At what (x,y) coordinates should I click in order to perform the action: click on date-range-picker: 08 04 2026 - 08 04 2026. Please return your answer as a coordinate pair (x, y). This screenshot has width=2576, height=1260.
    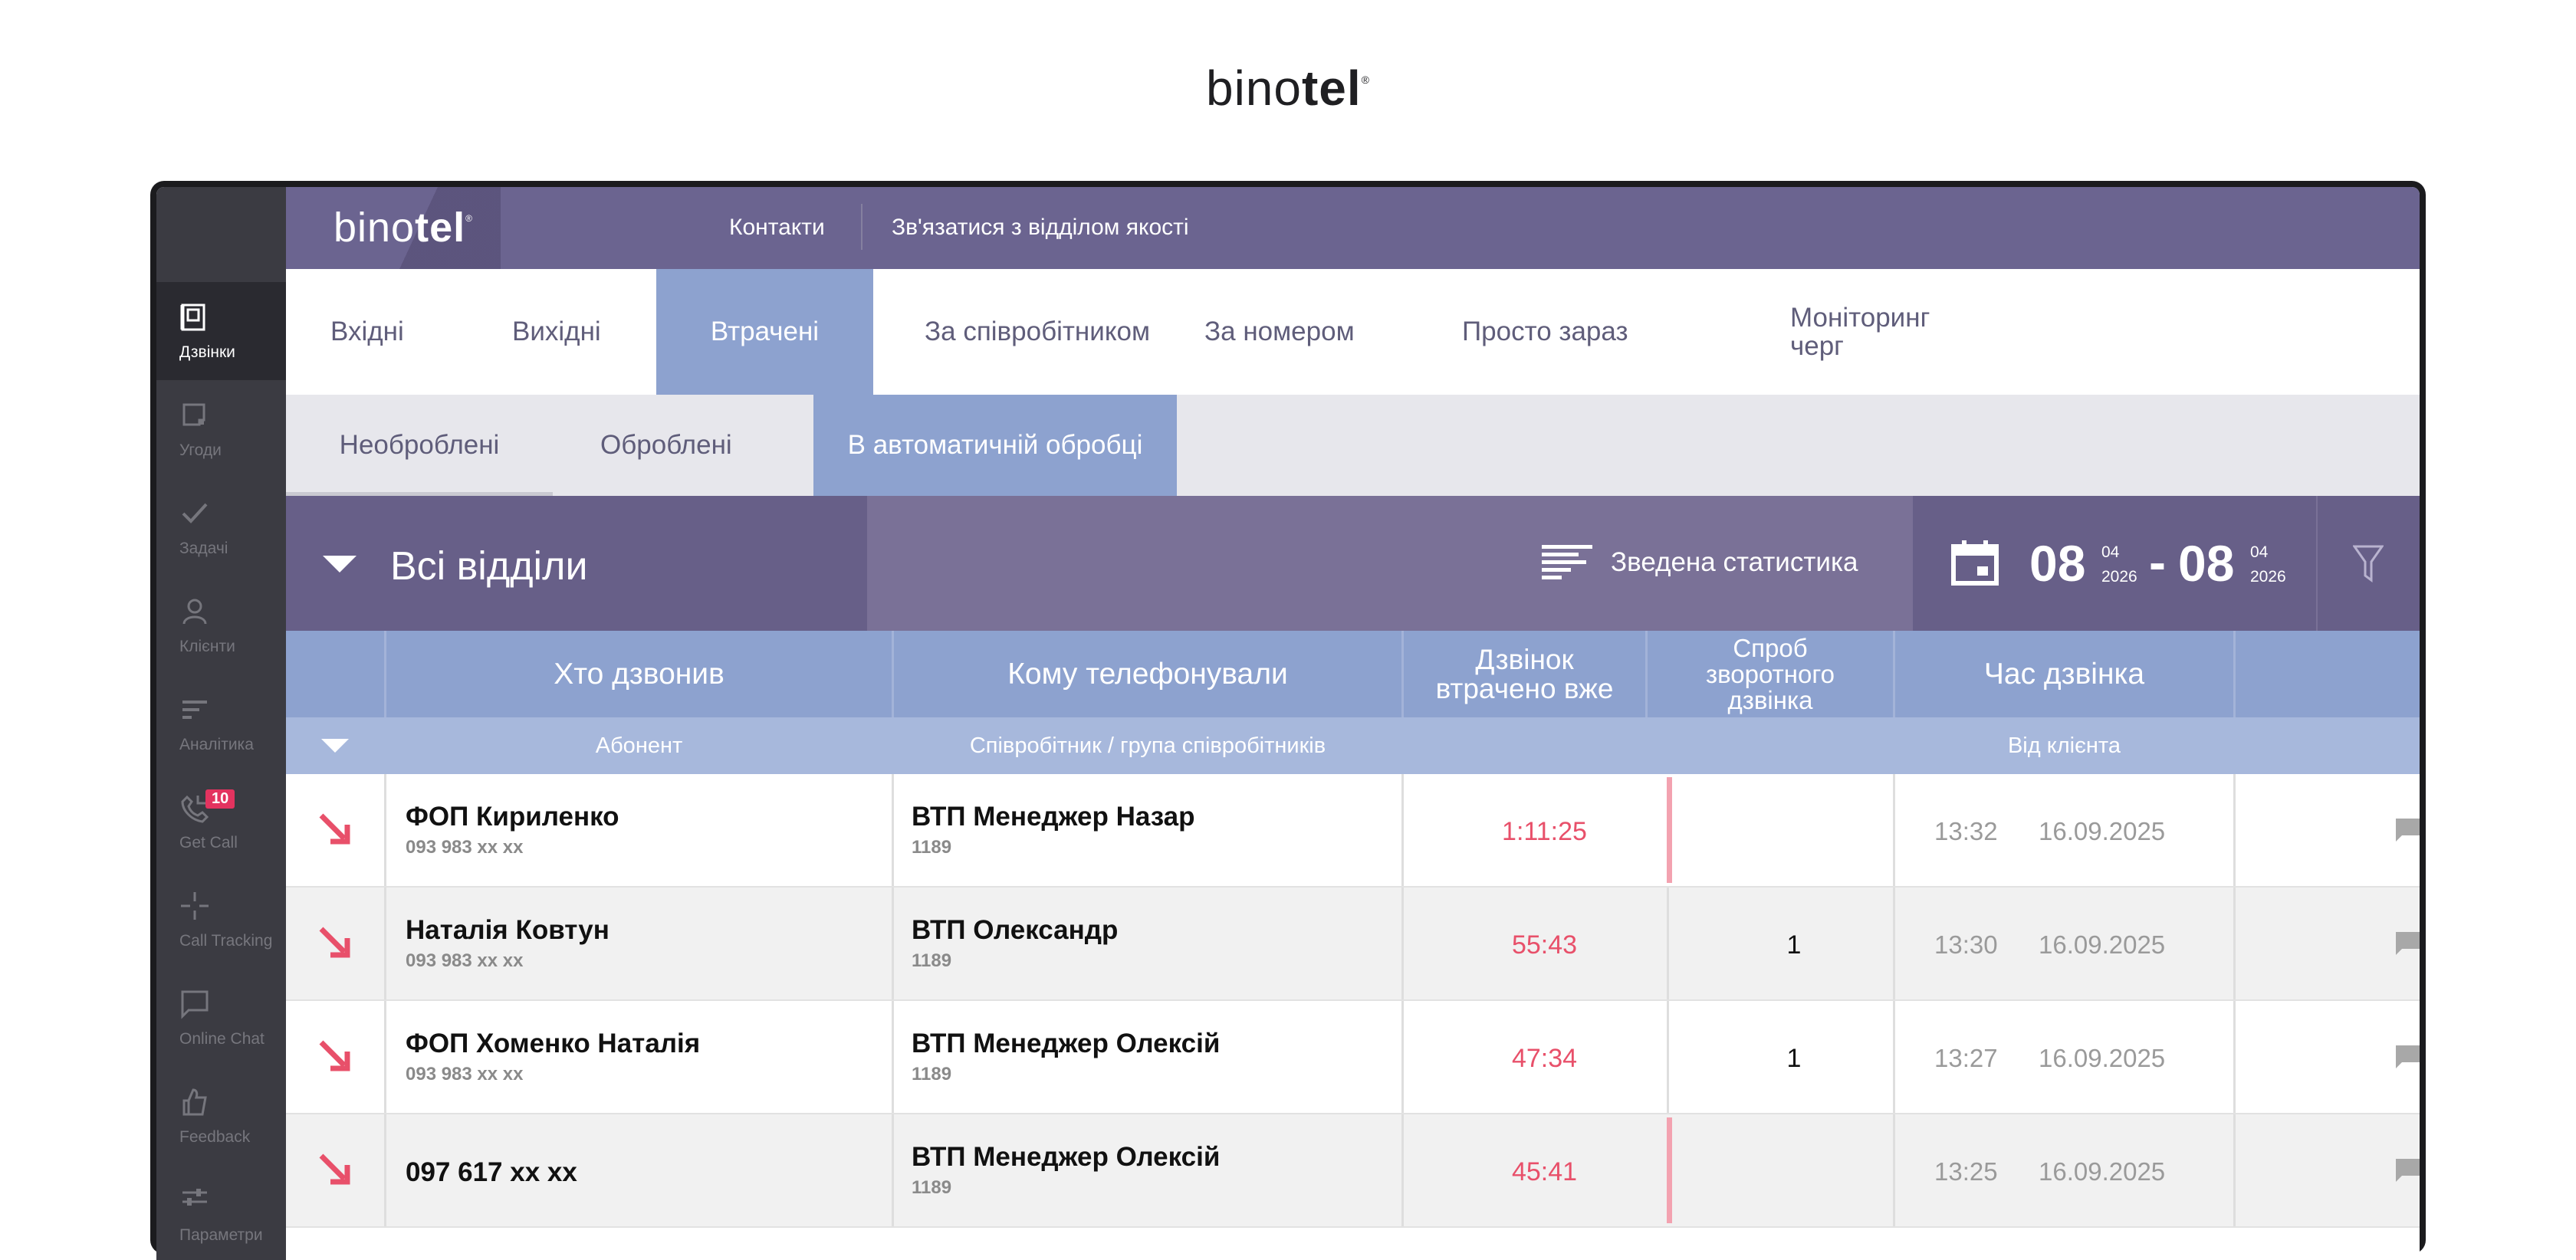
    Looking at the image, I should click on (2114, 563).